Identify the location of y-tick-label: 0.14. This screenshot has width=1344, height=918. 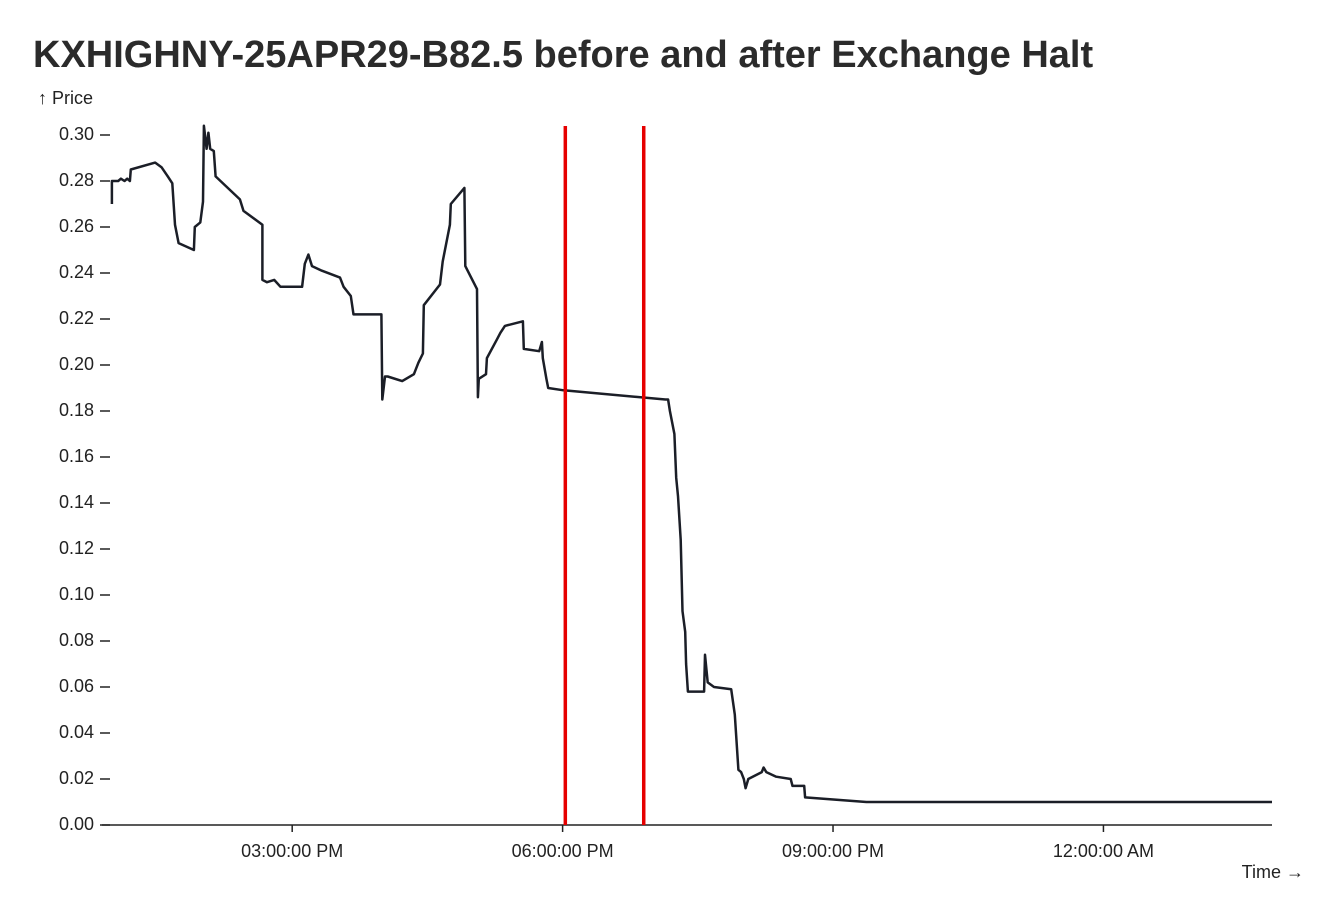
(76, 502).